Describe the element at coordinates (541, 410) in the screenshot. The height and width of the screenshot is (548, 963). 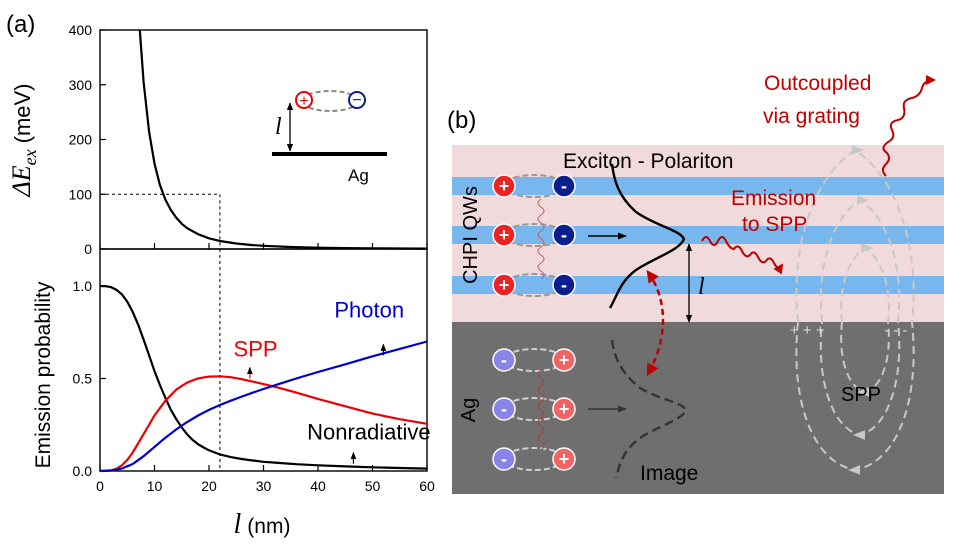
I see `image-coupling-wave` at that location.